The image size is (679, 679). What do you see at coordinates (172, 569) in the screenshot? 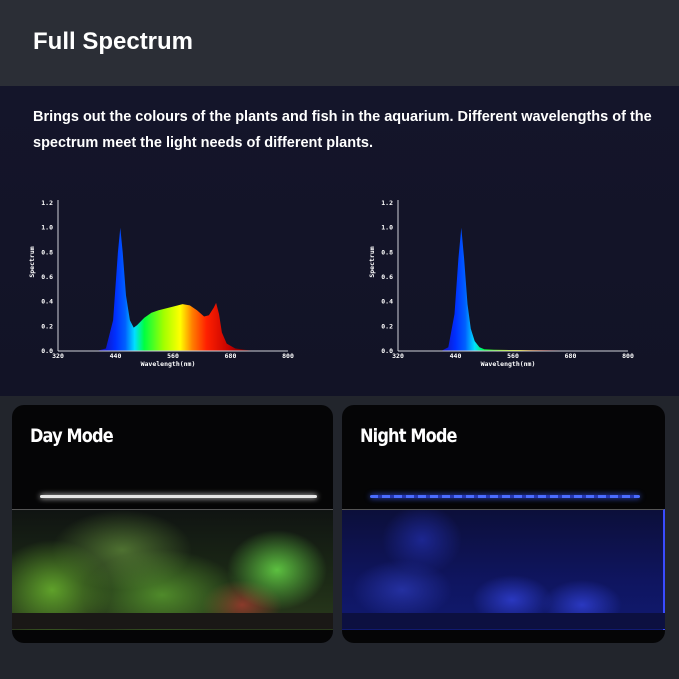
I see `aquarium-photo-day` at bounding box center [172, 569].